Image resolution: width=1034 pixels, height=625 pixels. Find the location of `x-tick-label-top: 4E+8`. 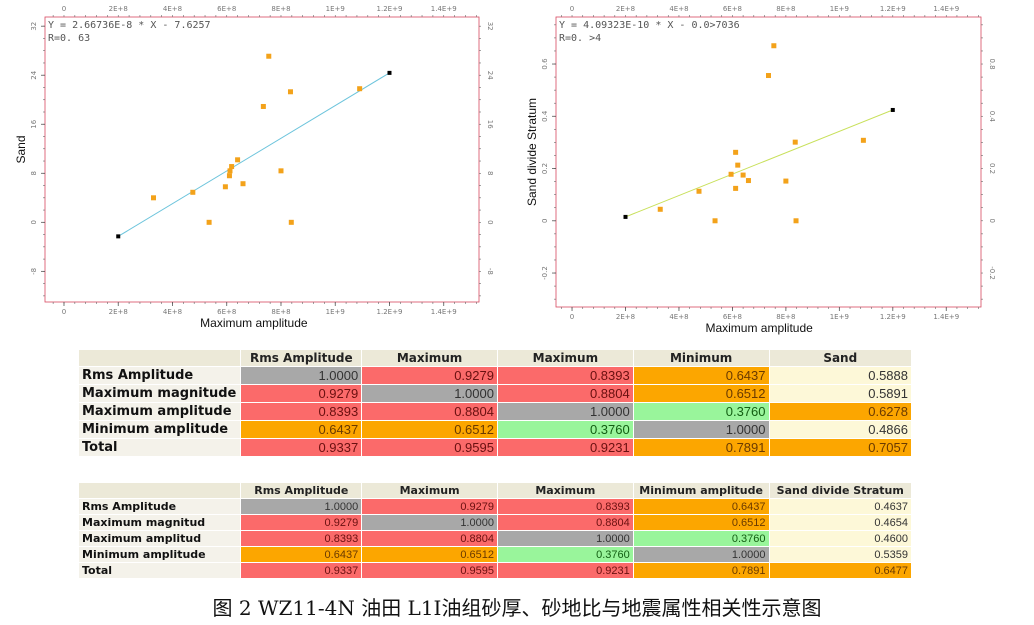

x-tick-label-top: 4E+8 is located at coordinates (678, 9).